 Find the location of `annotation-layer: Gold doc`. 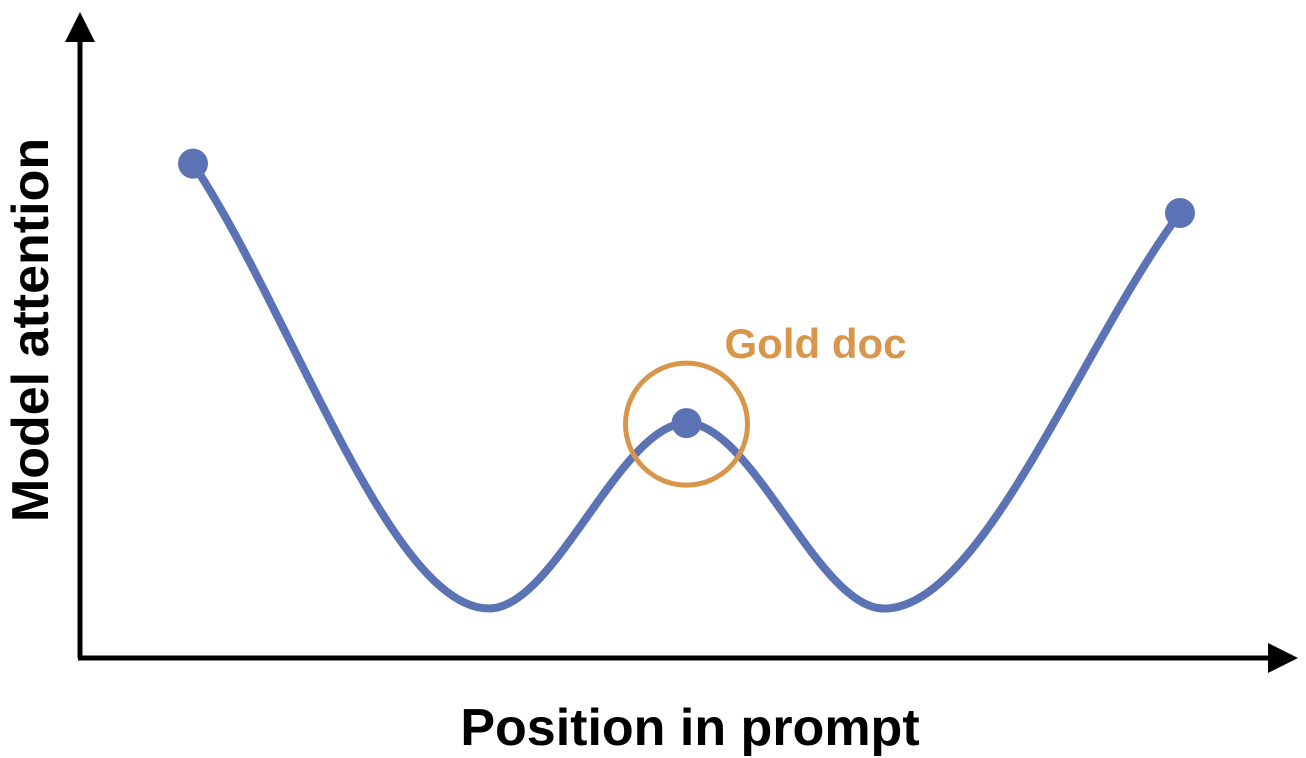

annotation-layer: Gold doc is located at coordinates (765, 404).